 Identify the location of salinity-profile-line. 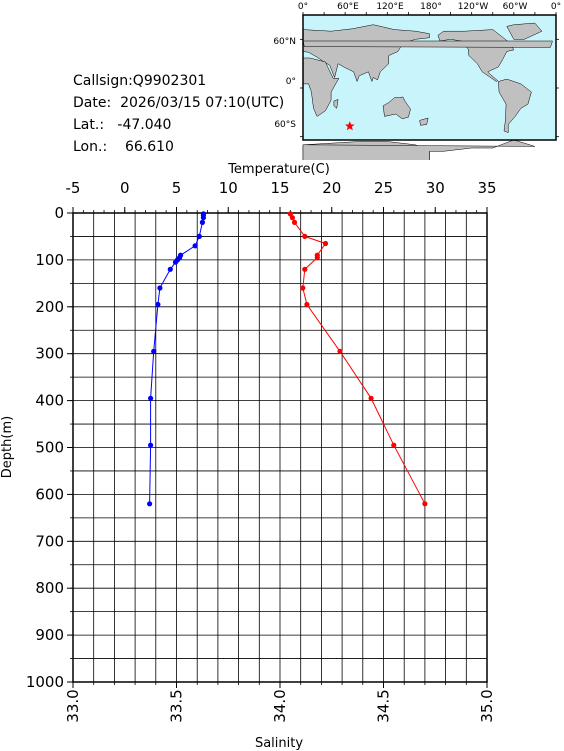
(357, 359).